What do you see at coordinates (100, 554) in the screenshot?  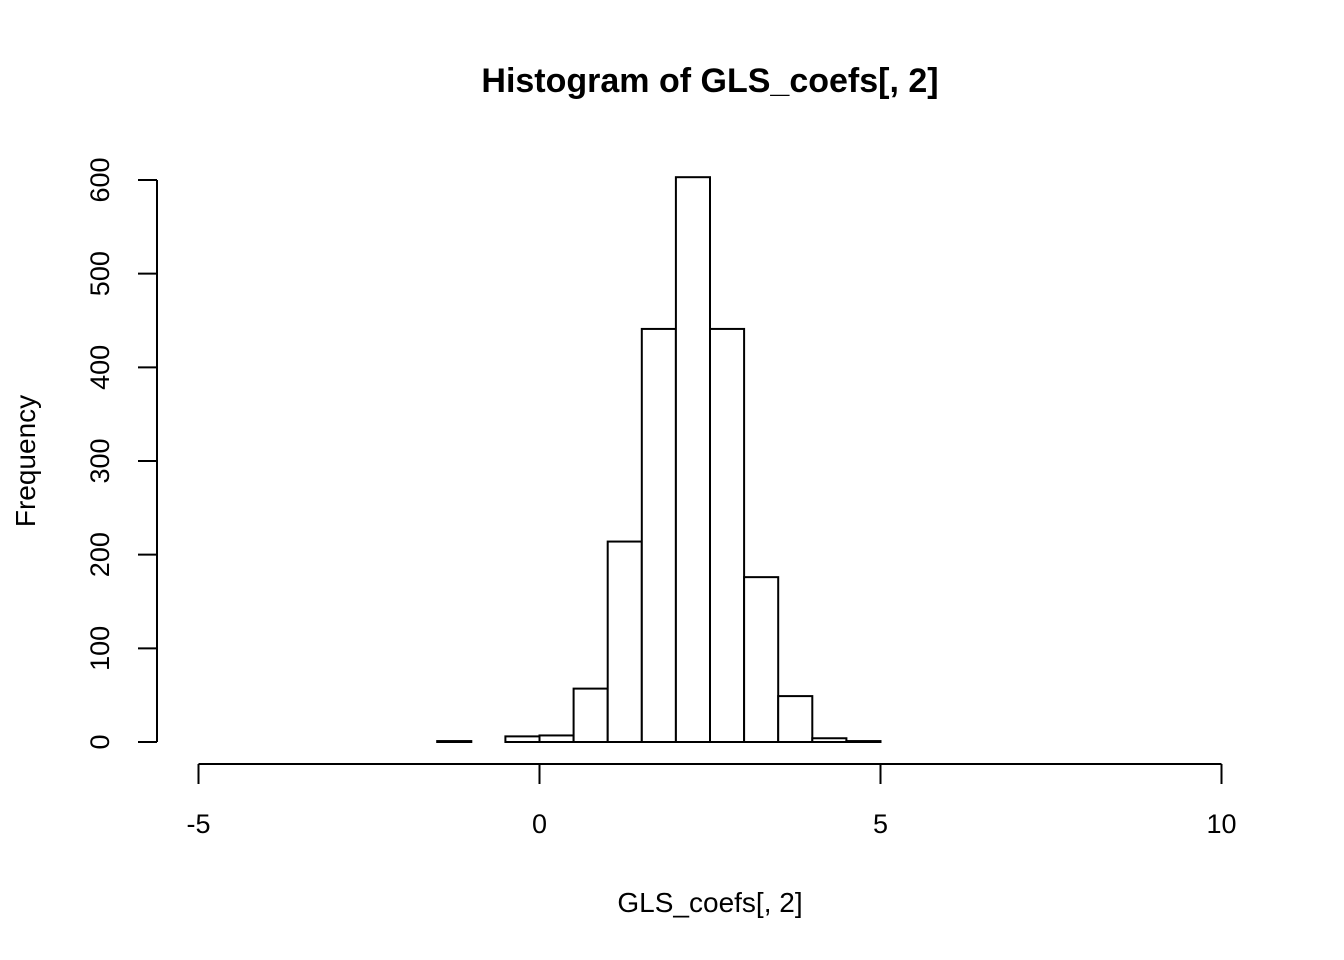 I see `y-tick-label: 200` at bounding box center [100, 554].